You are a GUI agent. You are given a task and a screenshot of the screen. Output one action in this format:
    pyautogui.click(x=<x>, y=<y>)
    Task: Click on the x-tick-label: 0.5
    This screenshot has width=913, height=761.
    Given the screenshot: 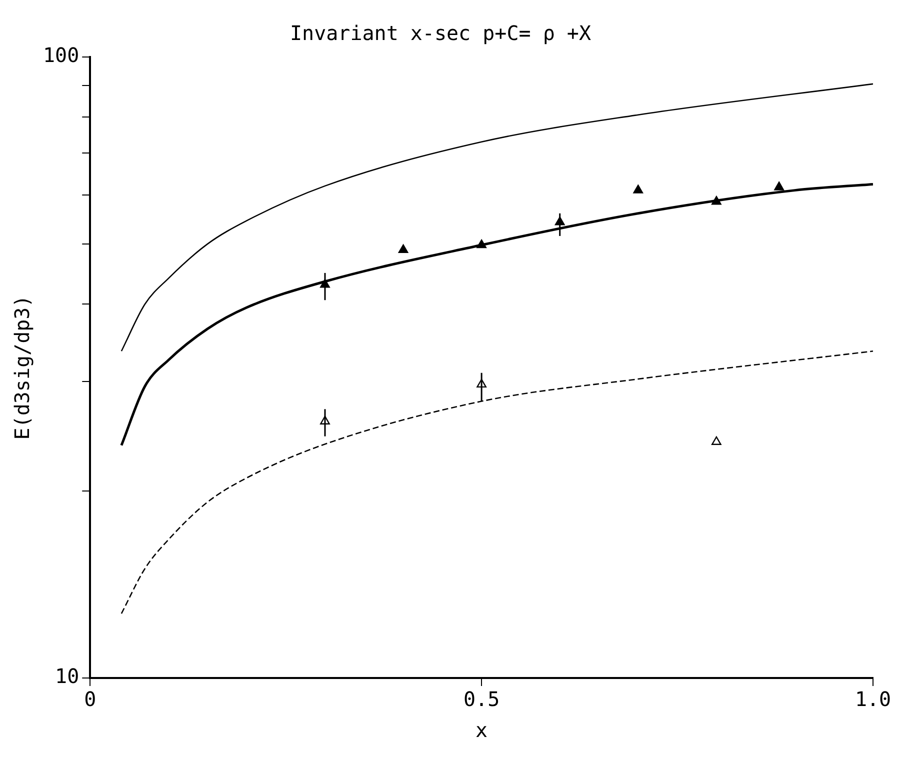 What is the action you would take?
    pyautogui.click(x=482, y=699)
    